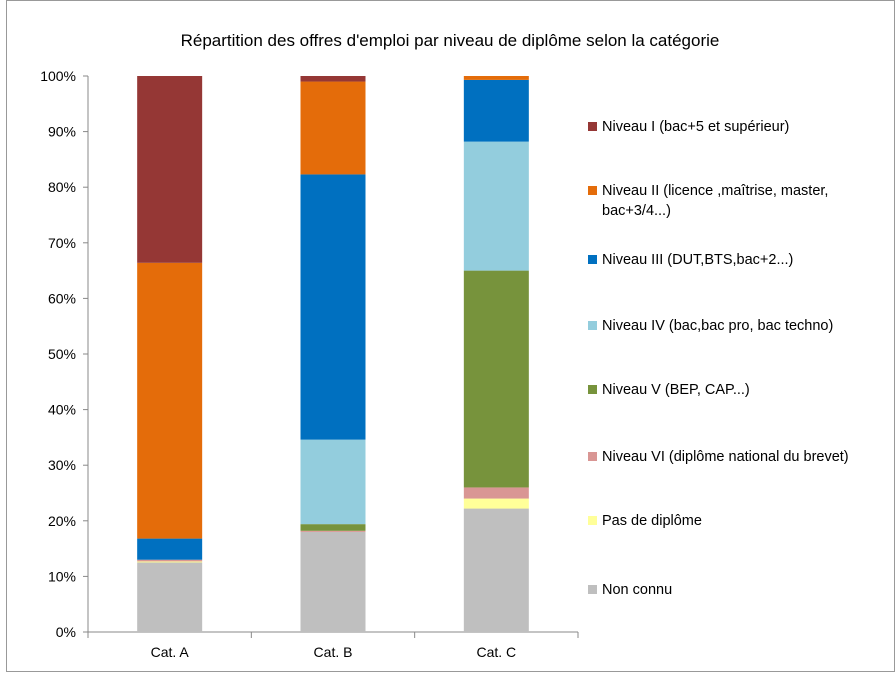  Describe the element at coordinates (740, 521) in the screenshot. I see `legend-item: Pas de diplôme` at that location.